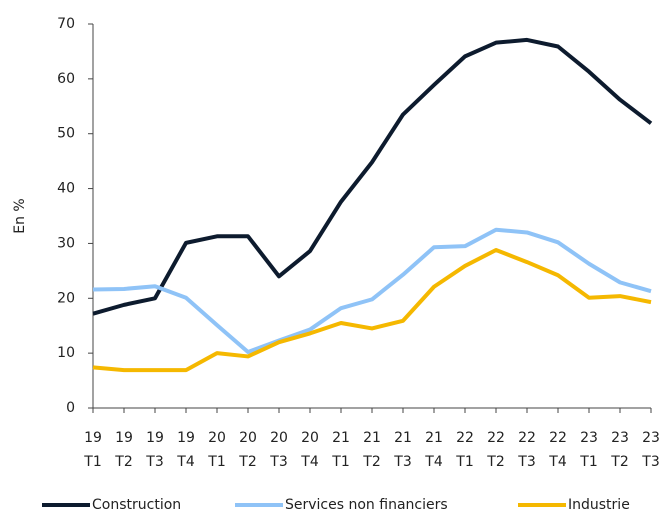 This screenshot has height=515, width=663. I want to click on y-tick-label: 50, so click(66, 134).